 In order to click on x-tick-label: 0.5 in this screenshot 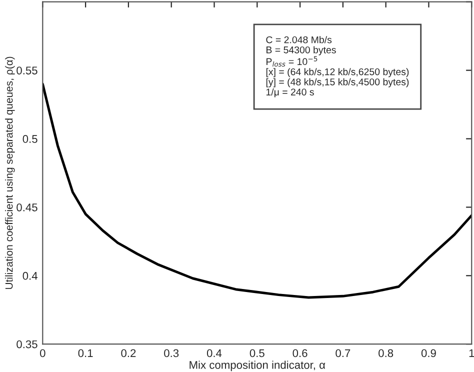, I will do `click(257, 353)`.